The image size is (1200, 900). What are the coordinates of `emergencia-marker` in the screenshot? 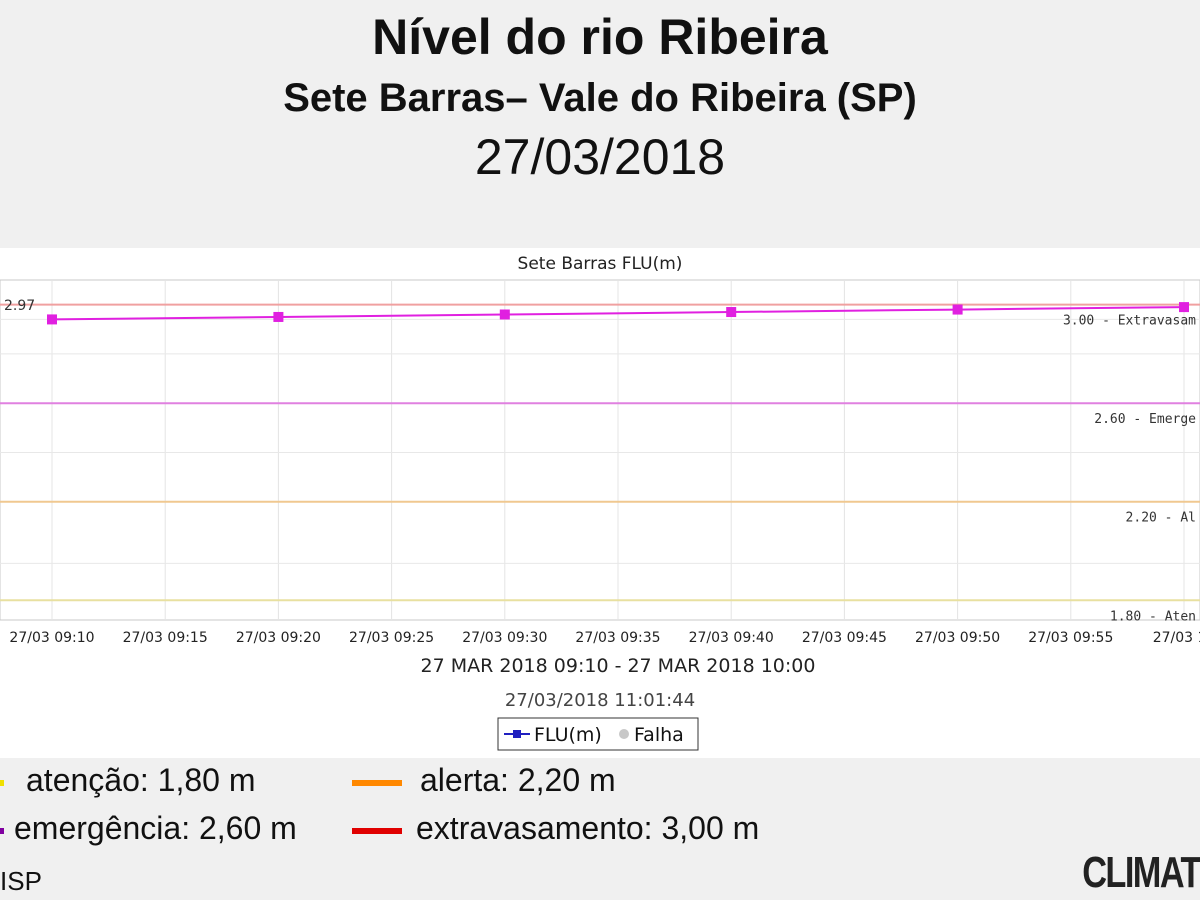 It's located at (2, 830).